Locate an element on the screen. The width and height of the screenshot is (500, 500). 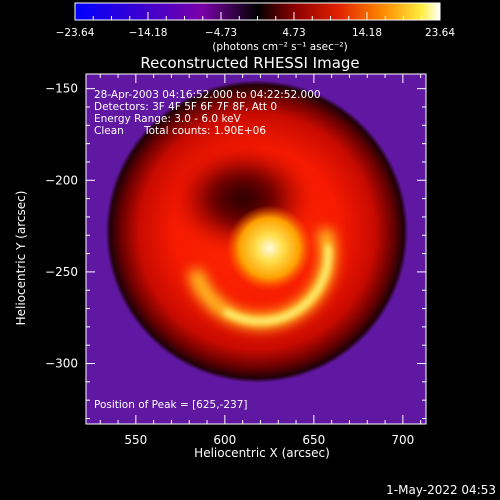
colorbar-unit-label: (photons cm⁻² s⁻¹ asec⁻²) is located at coordinates (279, 47).